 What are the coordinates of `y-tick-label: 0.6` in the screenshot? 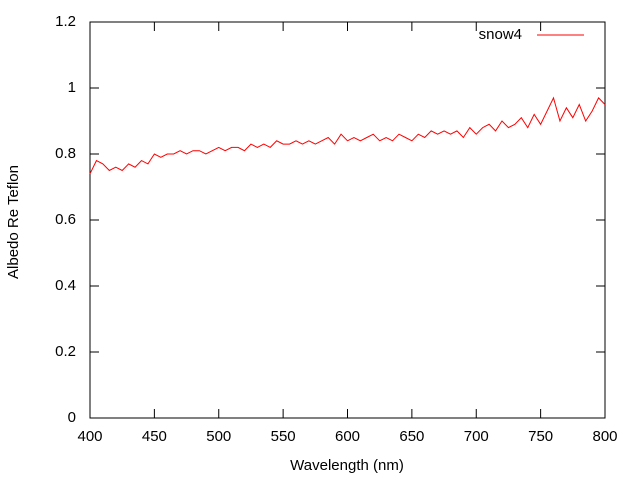 It's located at (65, 219).